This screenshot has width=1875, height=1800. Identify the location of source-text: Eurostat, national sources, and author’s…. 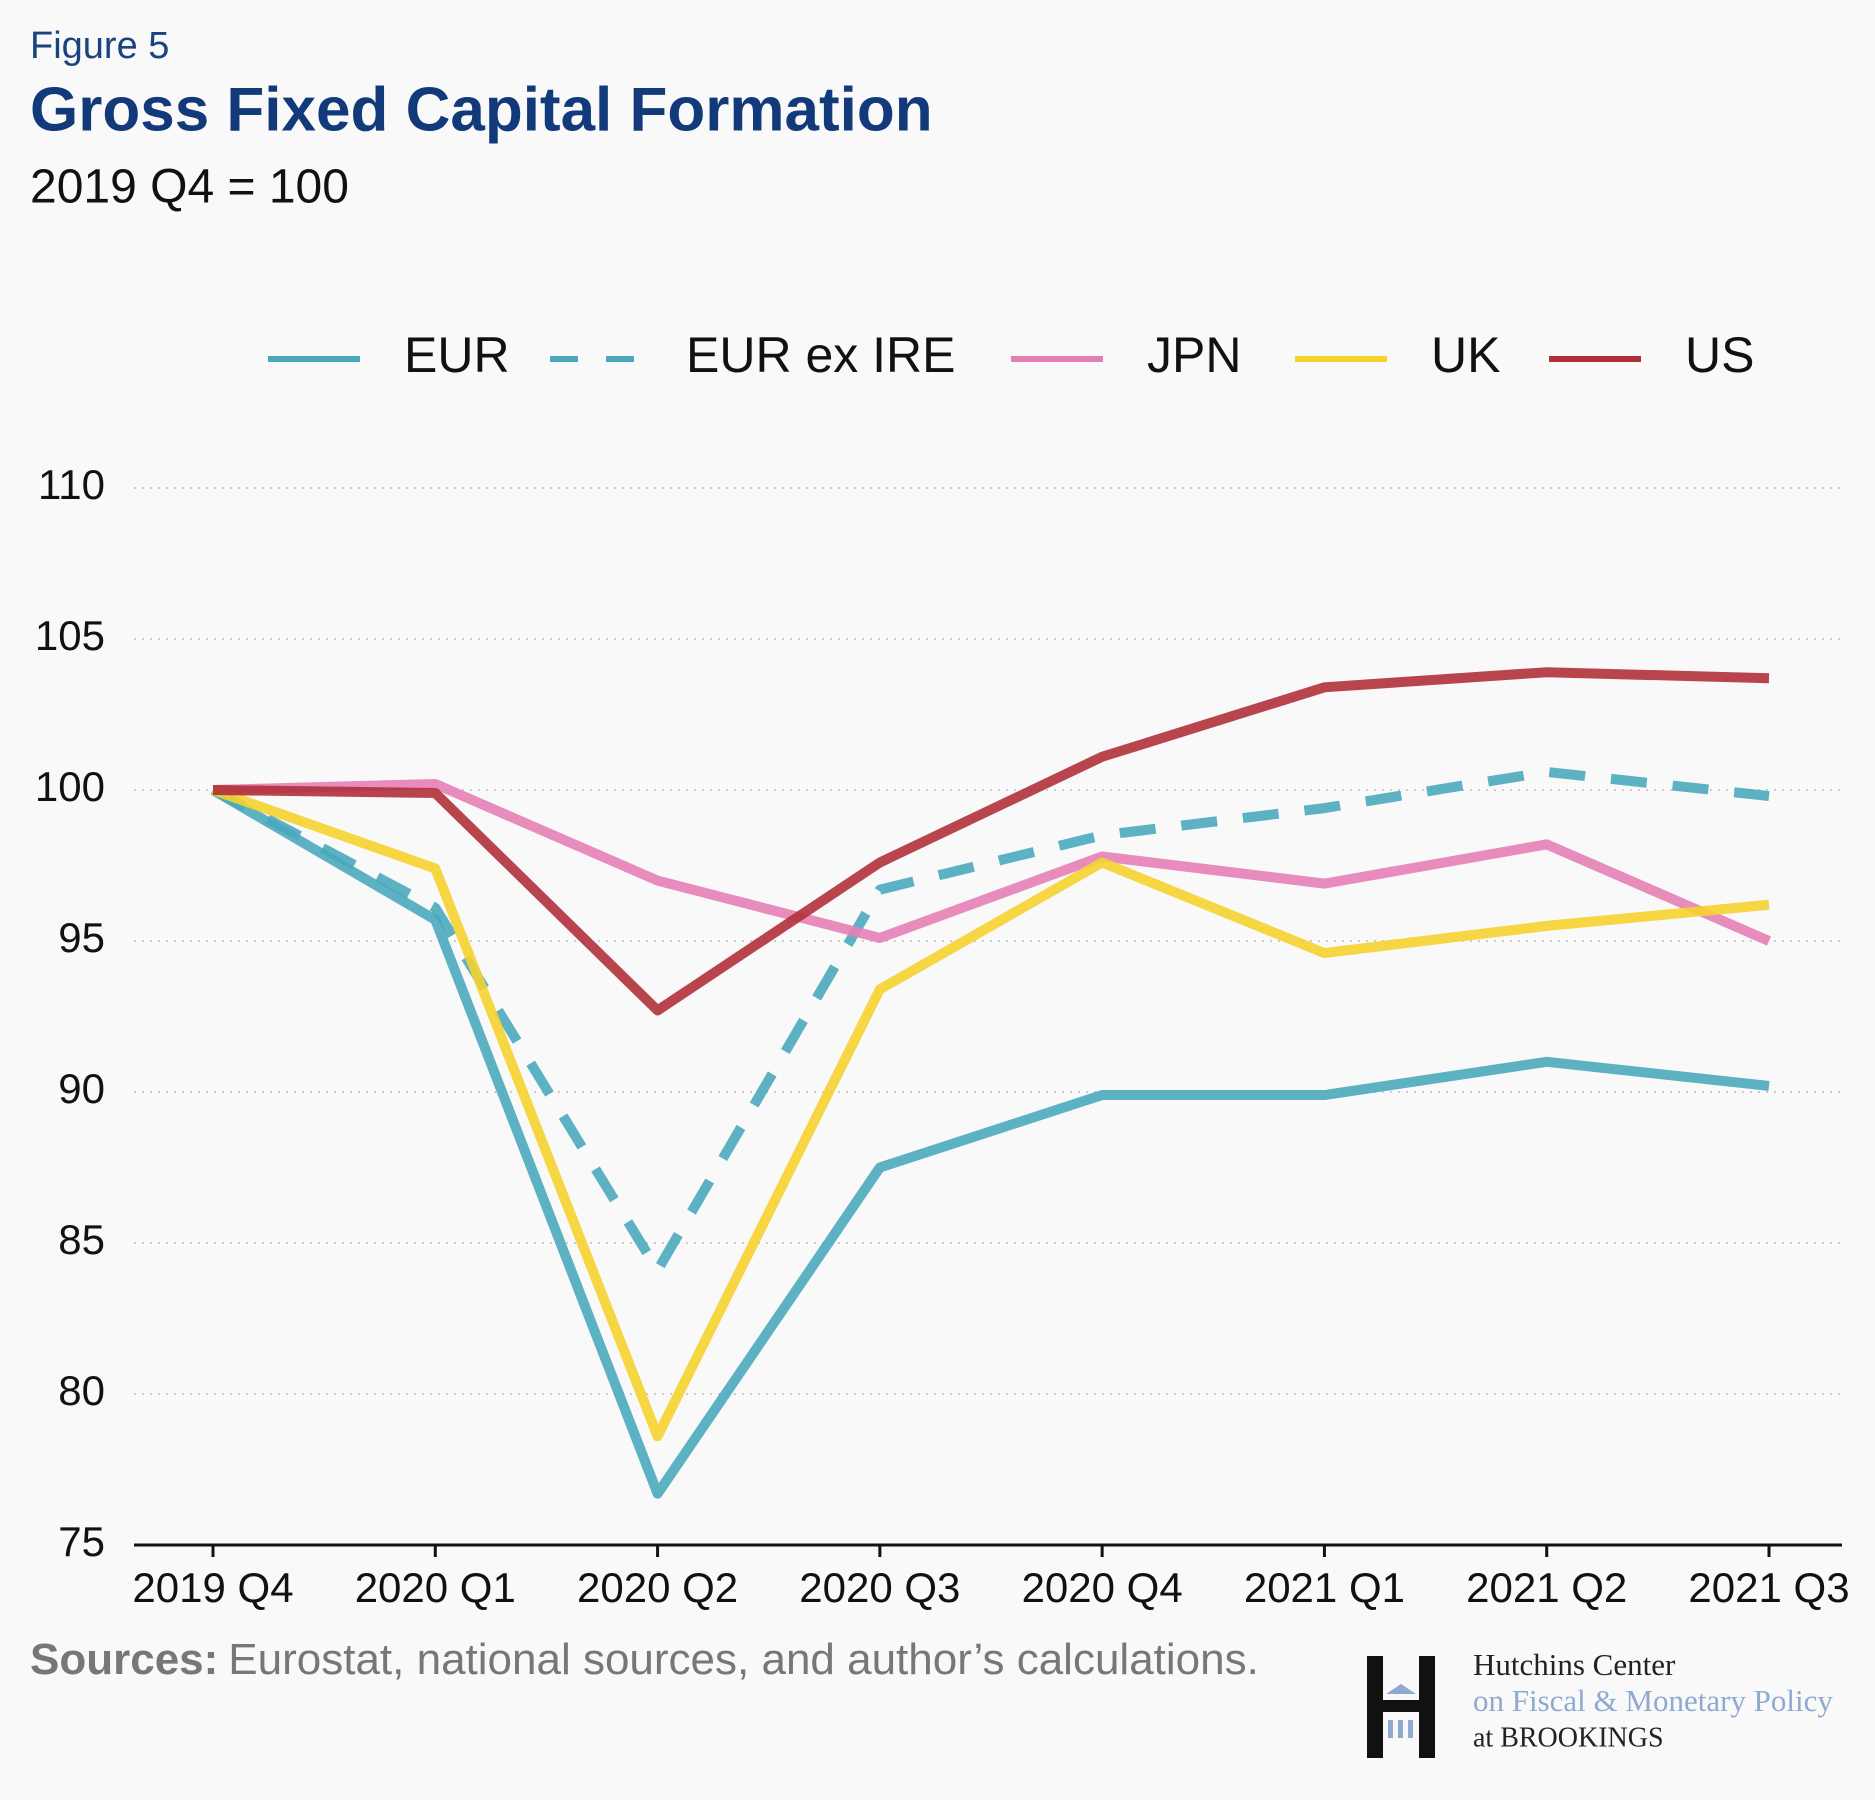
(743, 1659).